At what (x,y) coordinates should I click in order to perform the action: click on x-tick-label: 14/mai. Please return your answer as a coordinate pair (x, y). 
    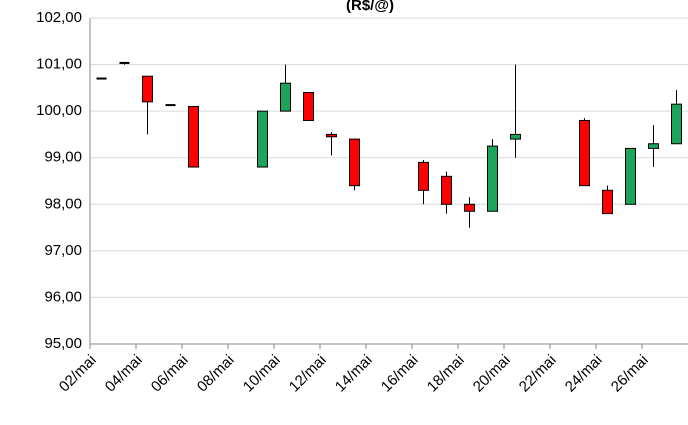
    Looking at the image, I should click on (354, 374).